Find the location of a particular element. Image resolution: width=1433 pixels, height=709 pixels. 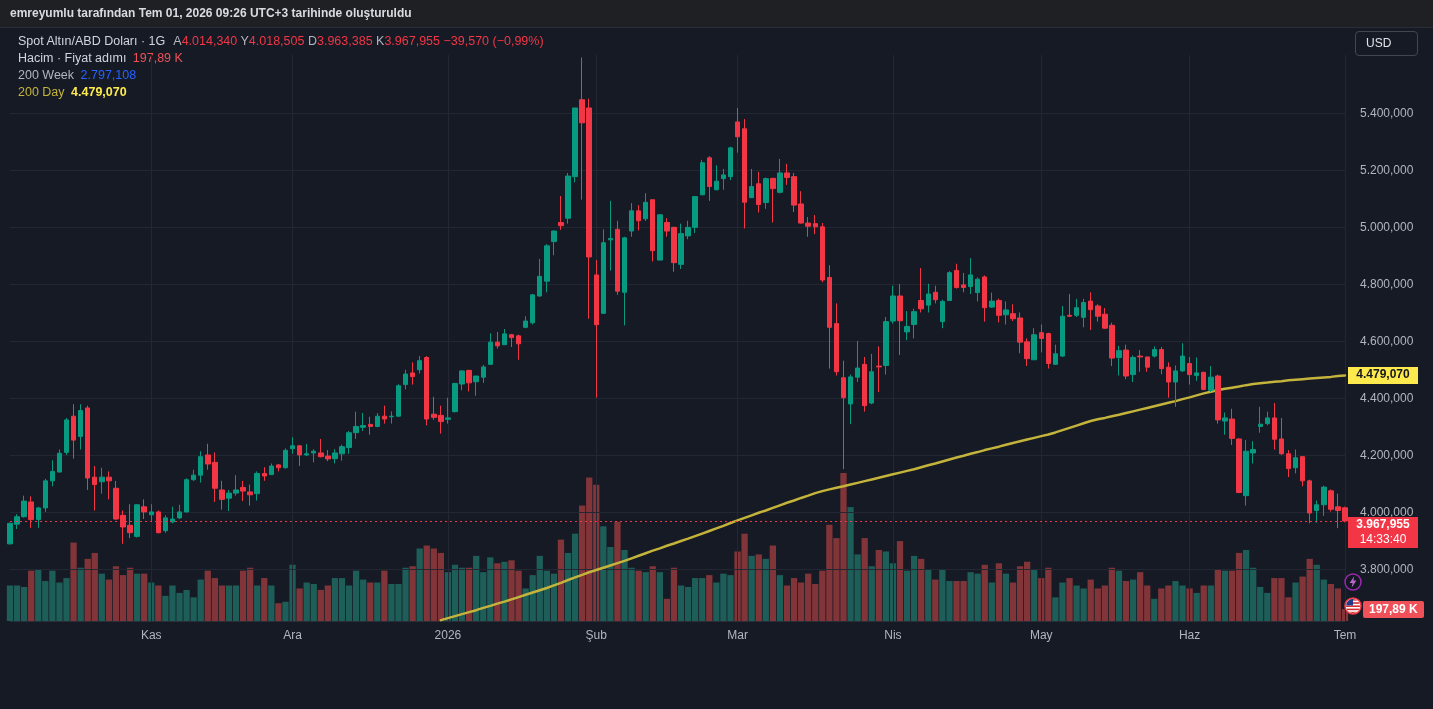

x-tick-label: Nis is located at coordinates (893, 635).